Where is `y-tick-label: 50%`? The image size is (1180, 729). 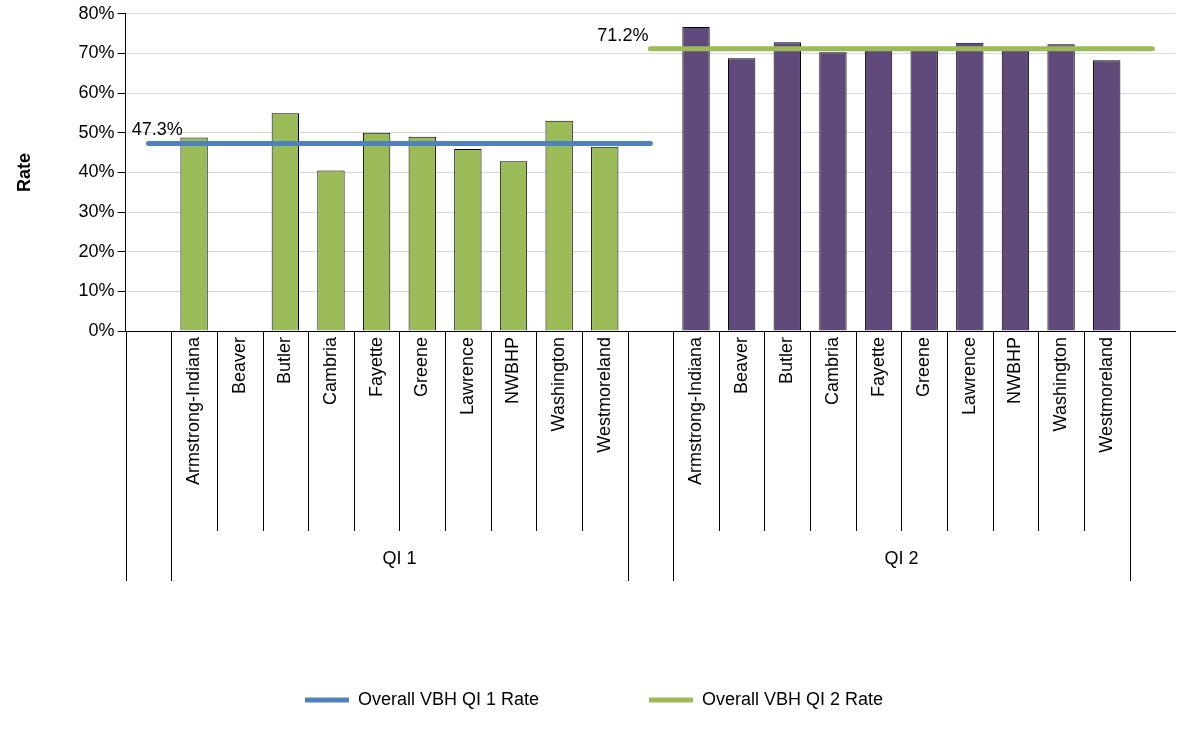
y-tick-label: 50% is located at coordinates (96, 131).